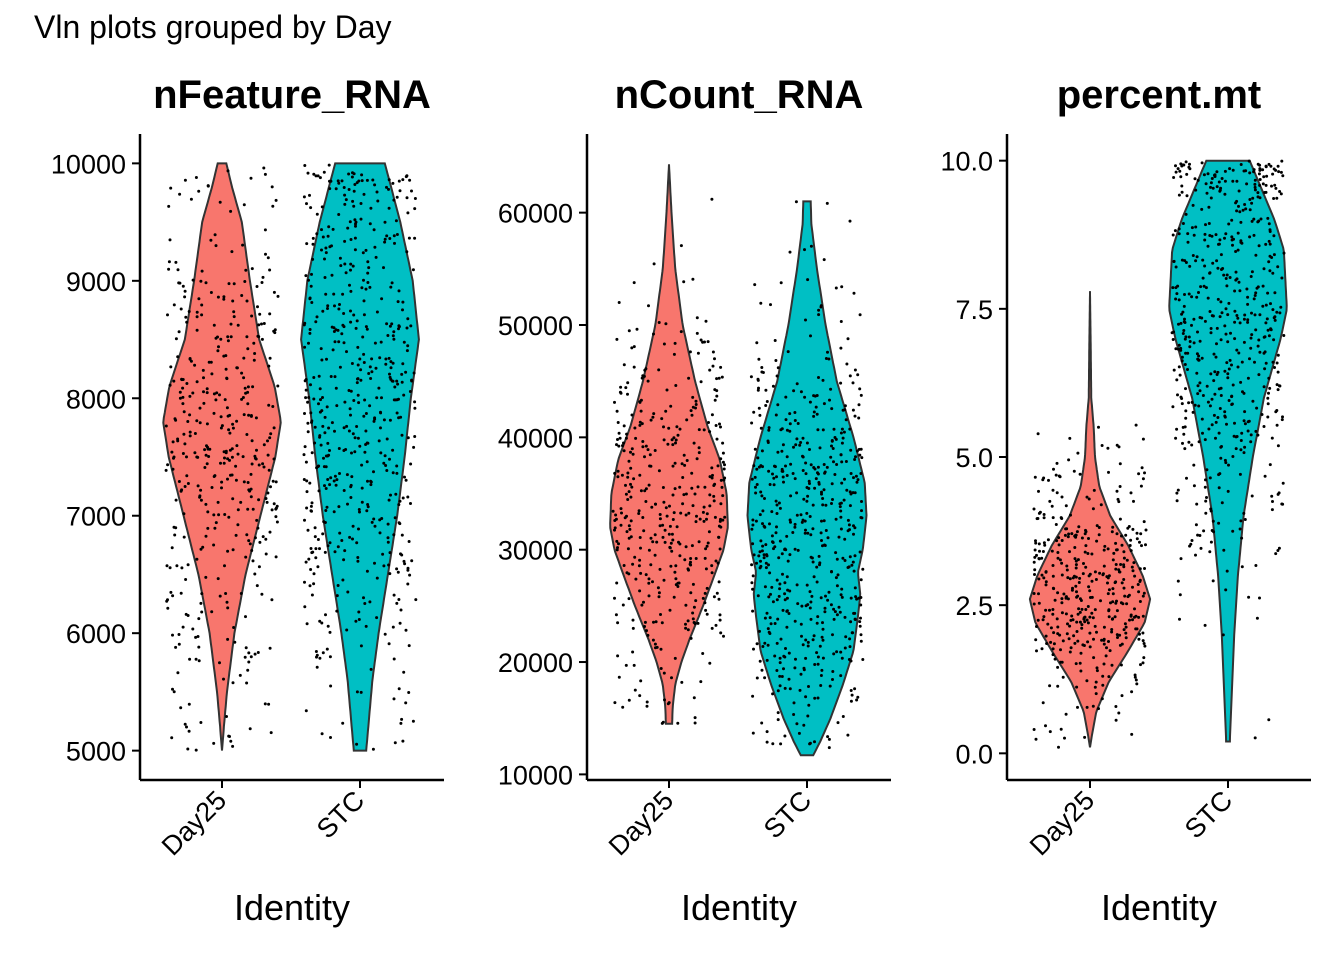  Describe the element at coordinates (974, 606) in the screenshot. I see `y-tick-label: 2.5` at that location.